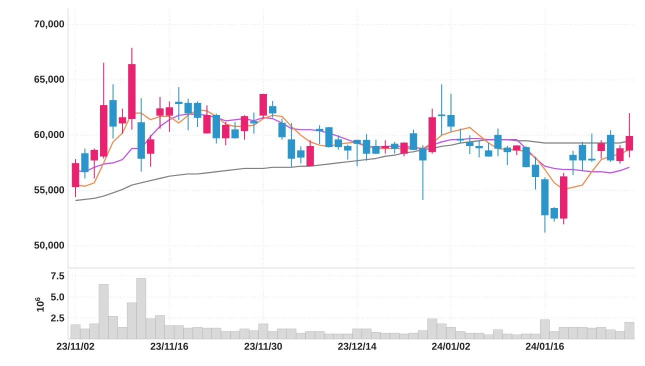 The width and height of the screenshot is (645, 366). What do you see at coordinates (49, 24) in the screenshot?
I see `y-tick-label: 70,000` at bounding box center [49, 24].